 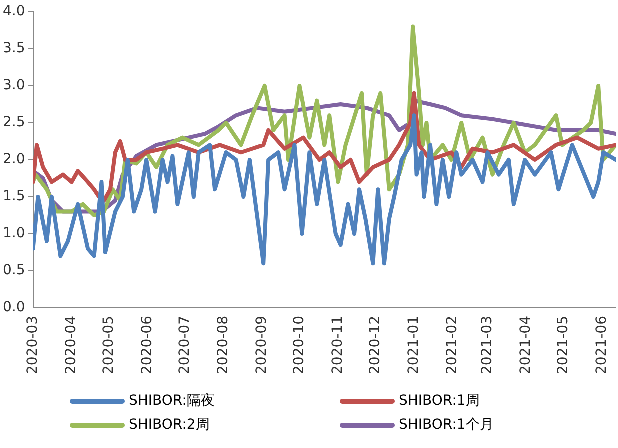 I want to click on legend-label: SHIBOR:1个月, so click(x=446, y=425).